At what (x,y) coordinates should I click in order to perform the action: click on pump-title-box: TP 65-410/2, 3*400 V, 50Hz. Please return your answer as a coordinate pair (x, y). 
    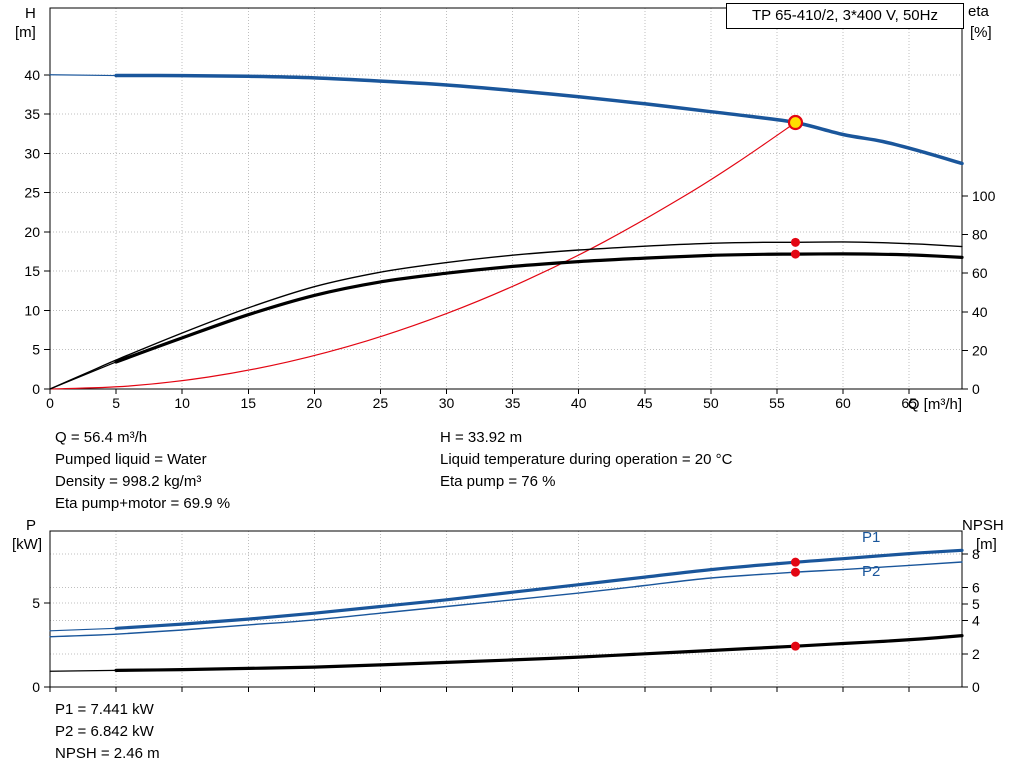
    Looking at the image, I should click on (845, 16).